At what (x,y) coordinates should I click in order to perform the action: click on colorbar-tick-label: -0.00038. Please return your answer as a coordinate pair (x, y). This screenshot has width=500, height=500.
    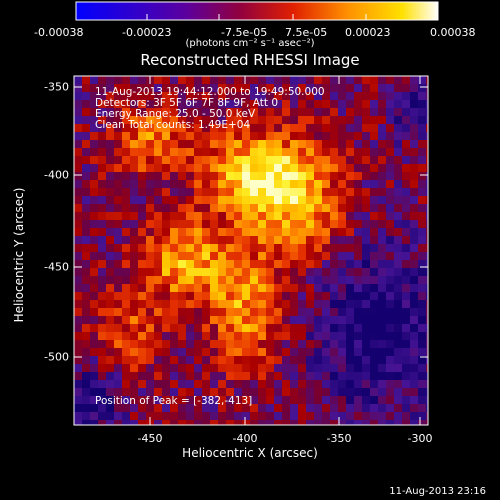
    Looking at the image, I should click on (59, 32).